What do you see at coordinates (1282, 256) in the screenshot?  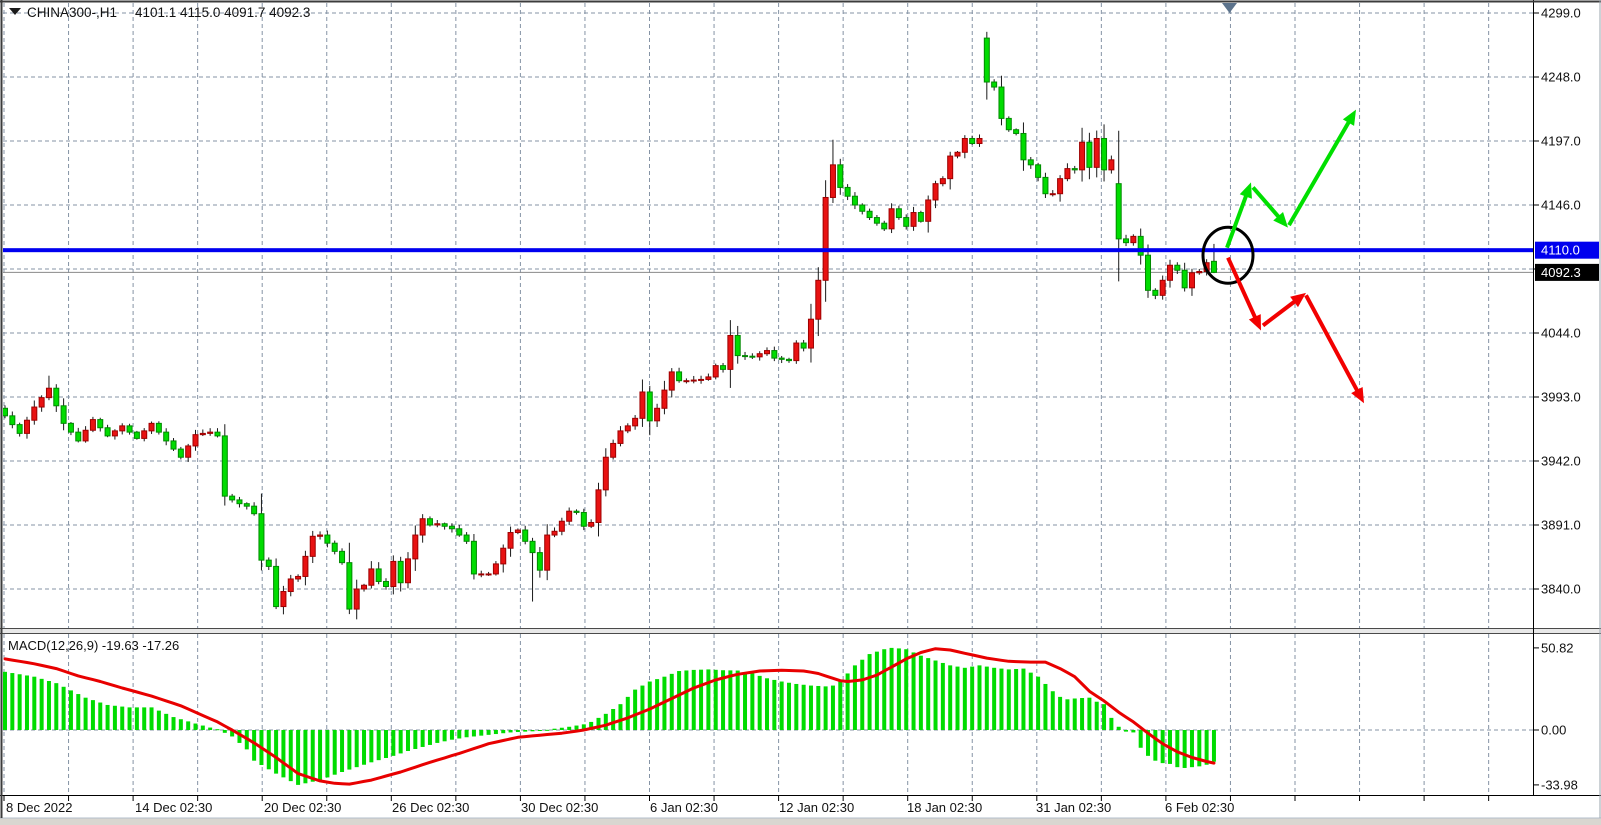 I see `drawn-annotations` at bounding box center [1282, 256].